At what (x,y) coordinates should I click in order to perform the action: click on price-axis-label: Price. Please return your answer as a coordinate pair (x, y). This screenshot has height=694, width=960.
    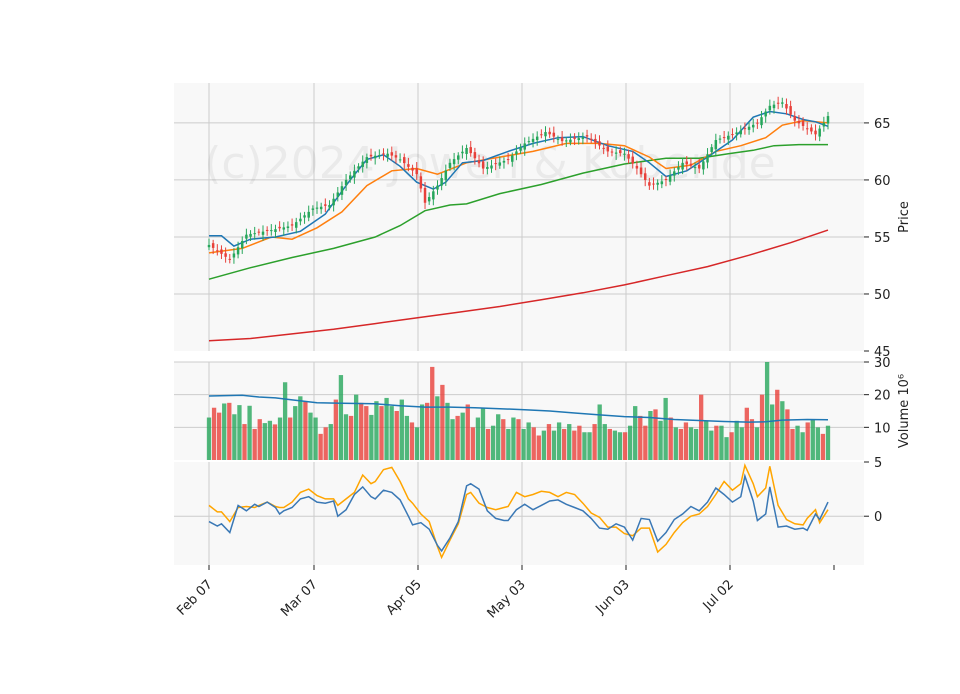
    Looking at the image, I should click on (904, 217).